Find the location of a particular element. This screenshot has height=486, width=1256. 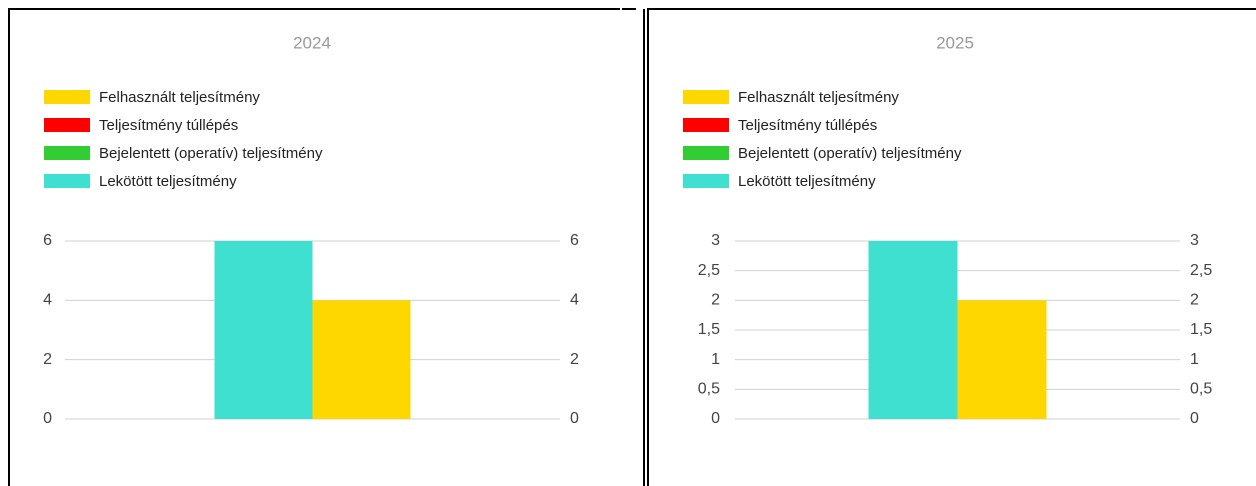

y-tick-label: 6 is located at coordinates (47, 240).